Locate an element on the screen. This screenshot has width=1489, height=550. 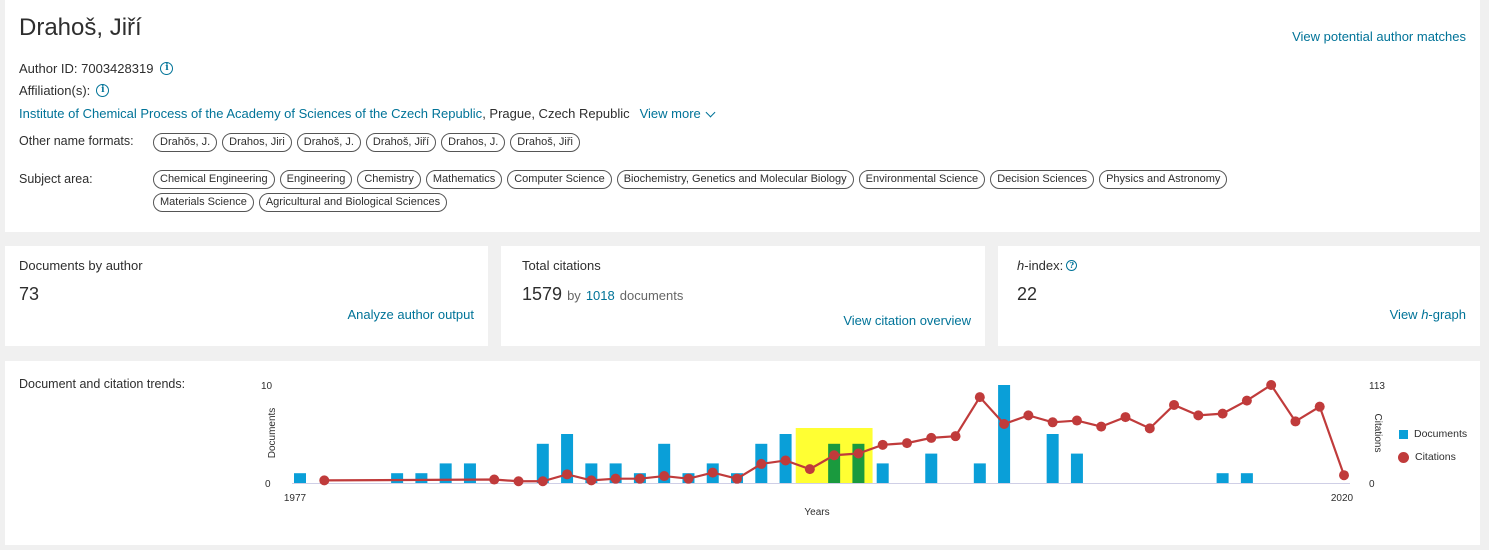
y-tick-right: 0 is located at coordinates (1372, 484).